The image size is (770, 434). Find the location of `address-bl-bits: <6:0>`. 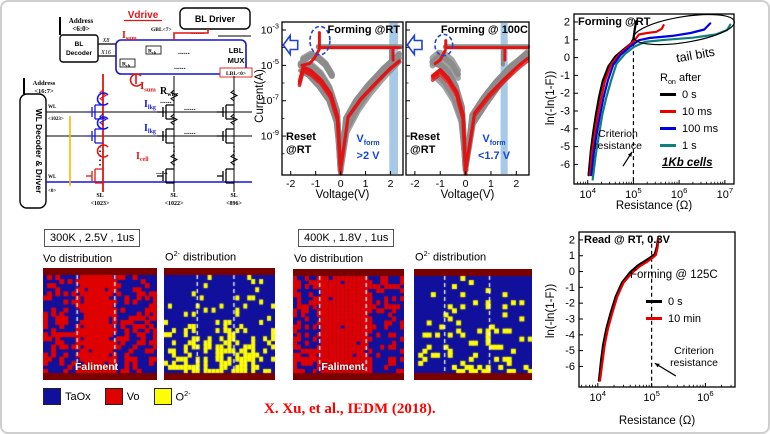

address-bl-bits: <6:0> is located at coordinates (80, 29).